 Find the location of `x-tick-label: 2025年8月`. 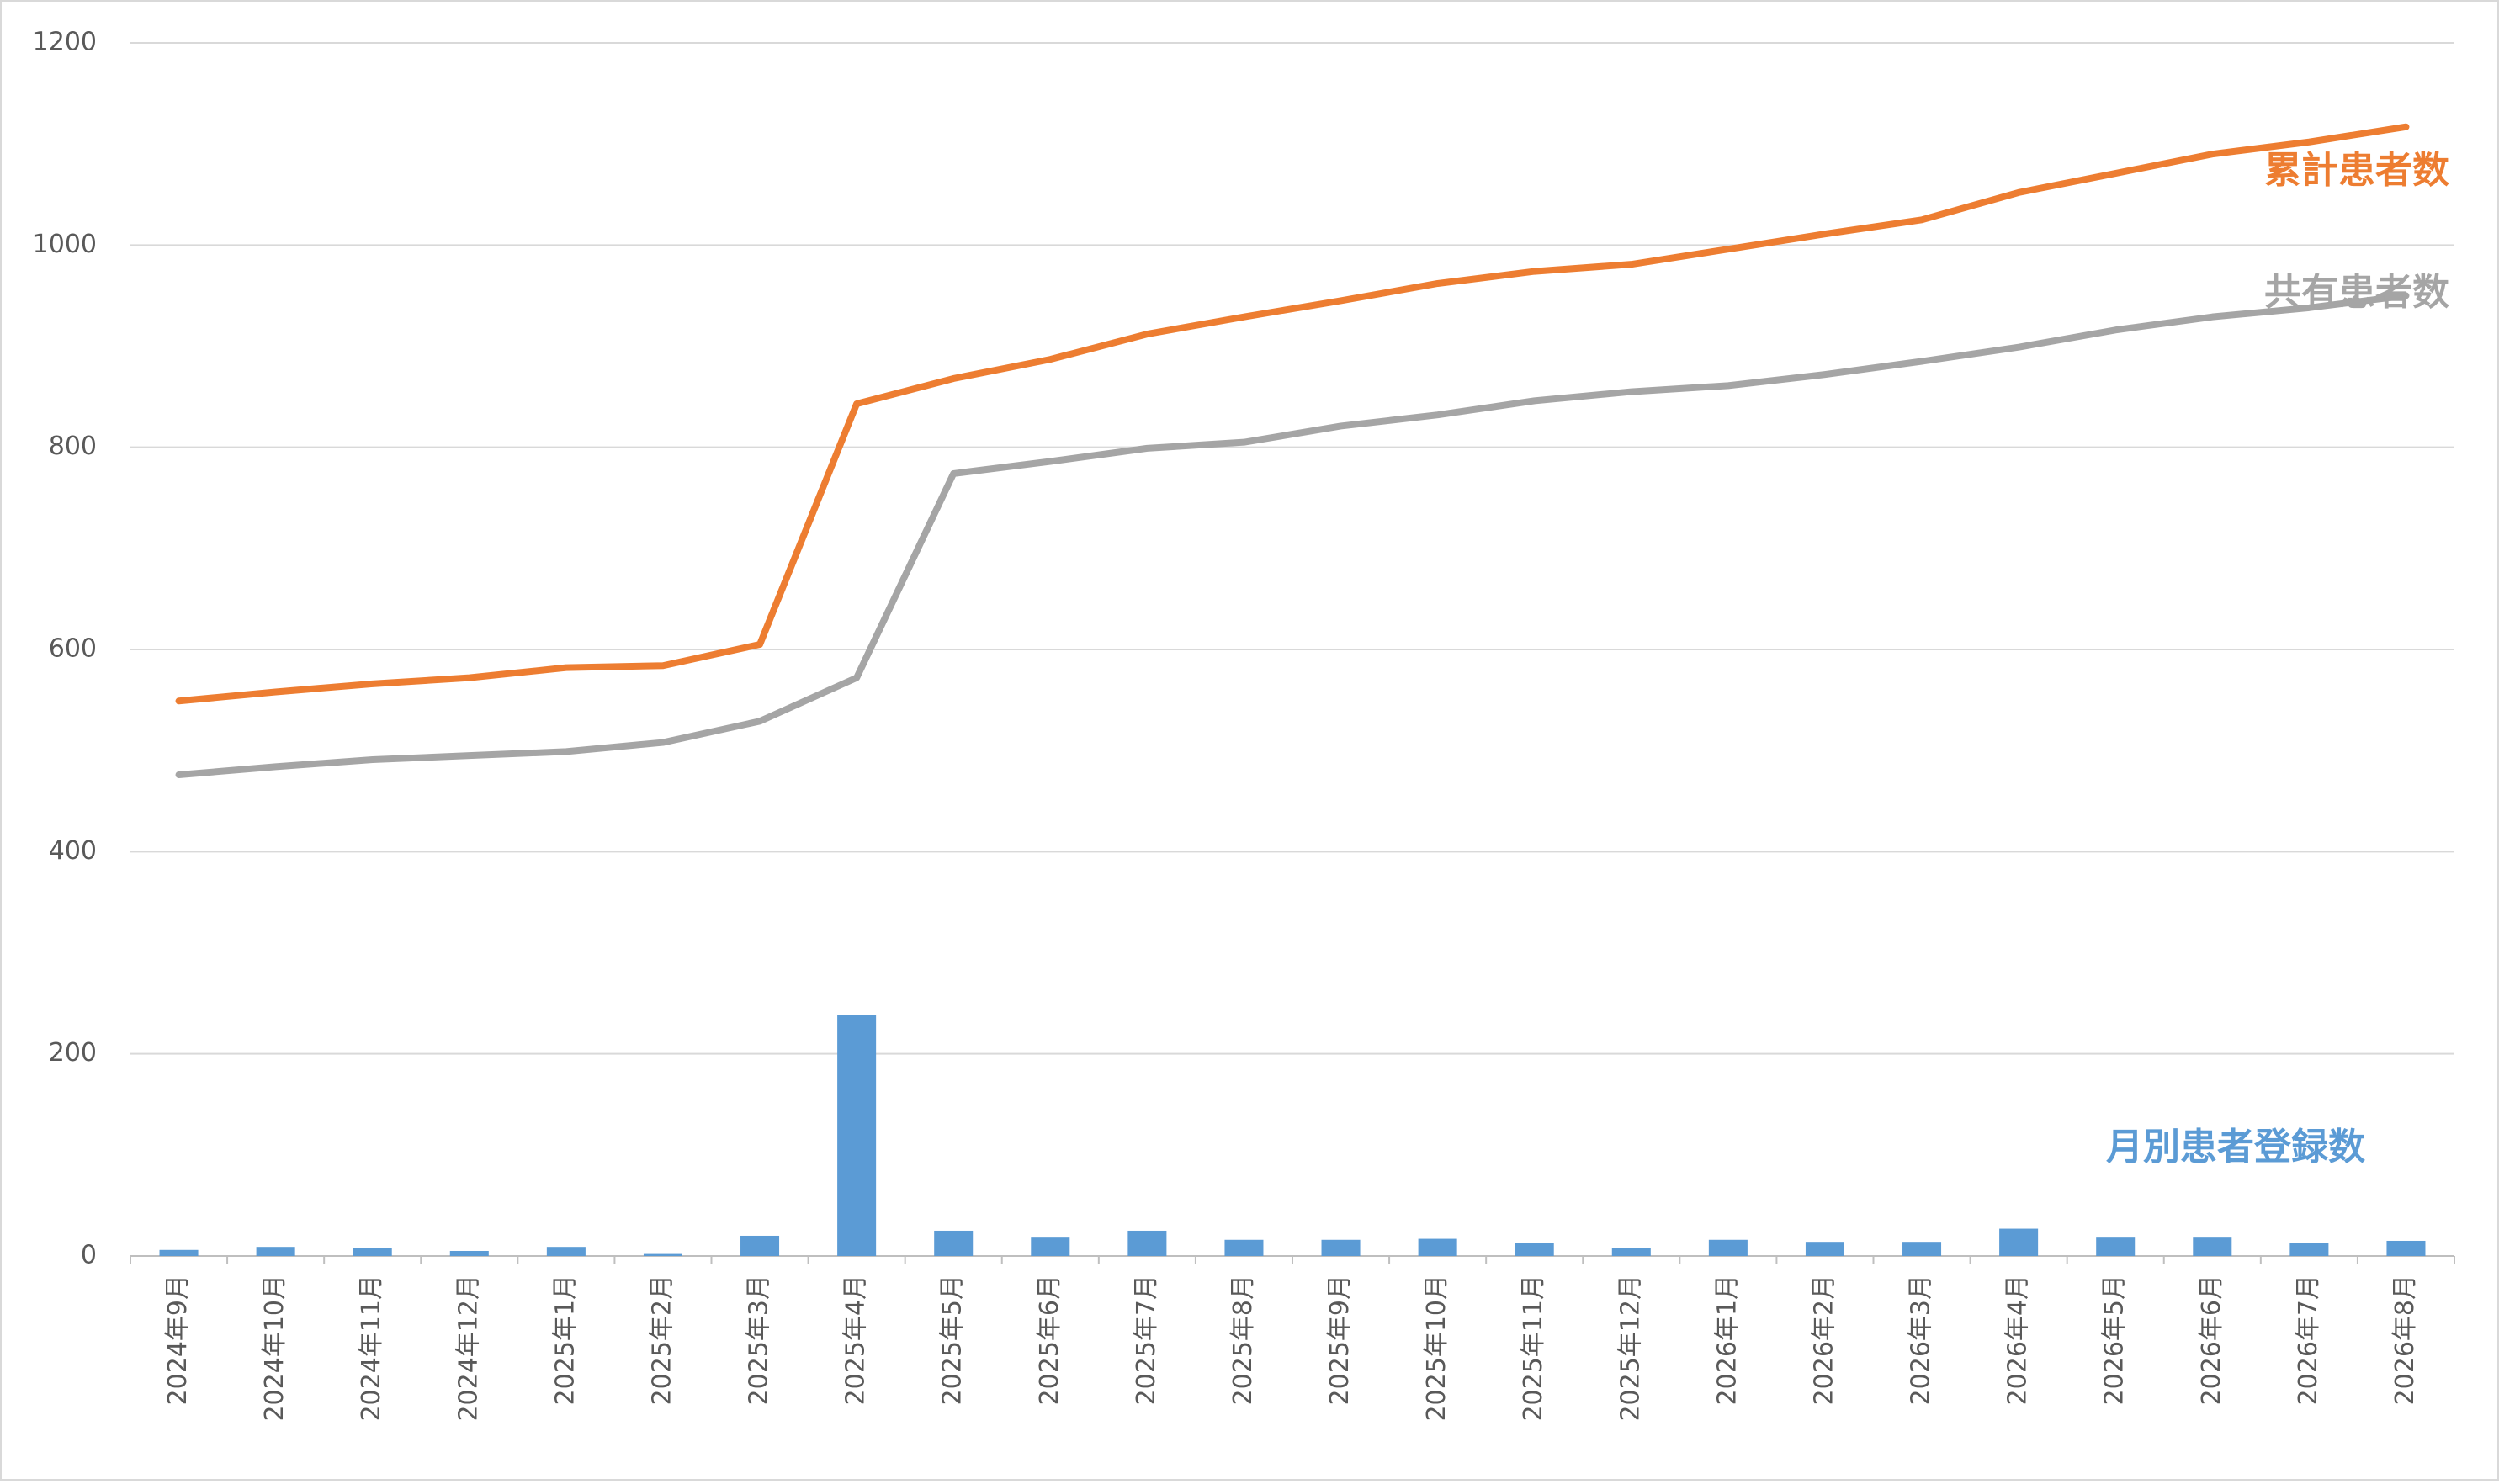

x-tick-label: 2025年8月 is located at coordinates (1243, 1340).